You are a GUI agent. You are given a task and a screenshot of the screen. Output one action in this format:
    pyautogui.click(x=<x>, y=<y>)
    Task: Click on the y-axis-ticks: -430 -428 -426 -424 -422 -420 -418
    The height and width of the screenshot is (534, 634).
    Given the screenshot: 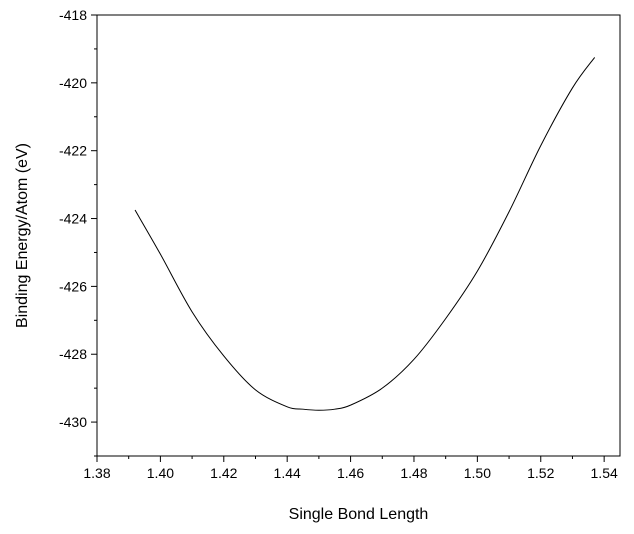 What is the action you would take?
    pyautogui.click(x=78, y=232)
    